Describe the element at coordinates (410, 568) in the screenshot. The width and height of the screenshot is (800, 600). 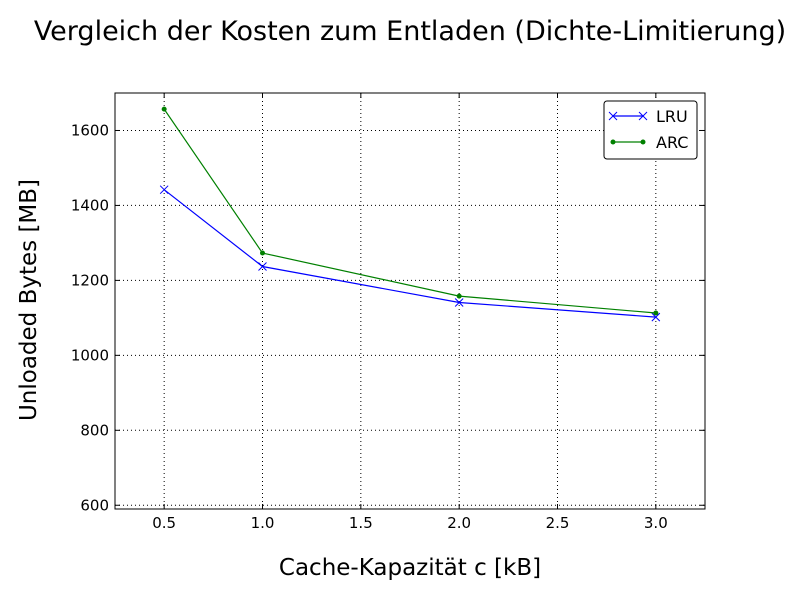
I see `x-axis-label: Cache-Kapazität c [kB]` at that location.